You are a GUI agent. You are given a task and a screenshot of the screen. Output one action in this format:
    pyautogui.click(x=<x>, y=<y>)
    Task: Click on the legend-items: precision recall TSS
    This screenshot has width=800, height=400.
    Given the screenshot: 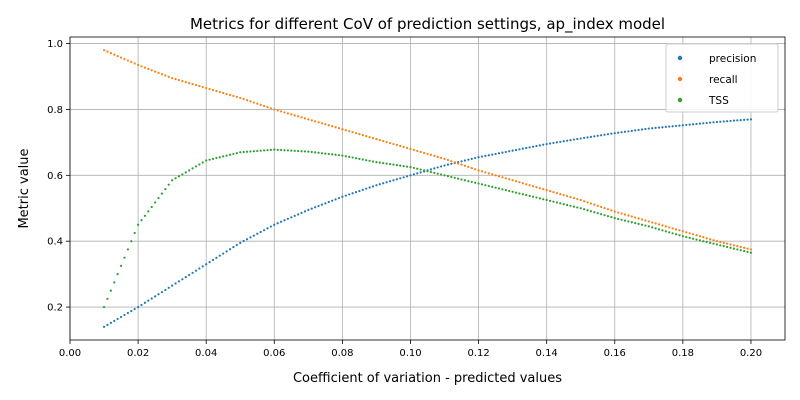 What is the action you would take?
    pyautogui.click(x=716, y=80)
    